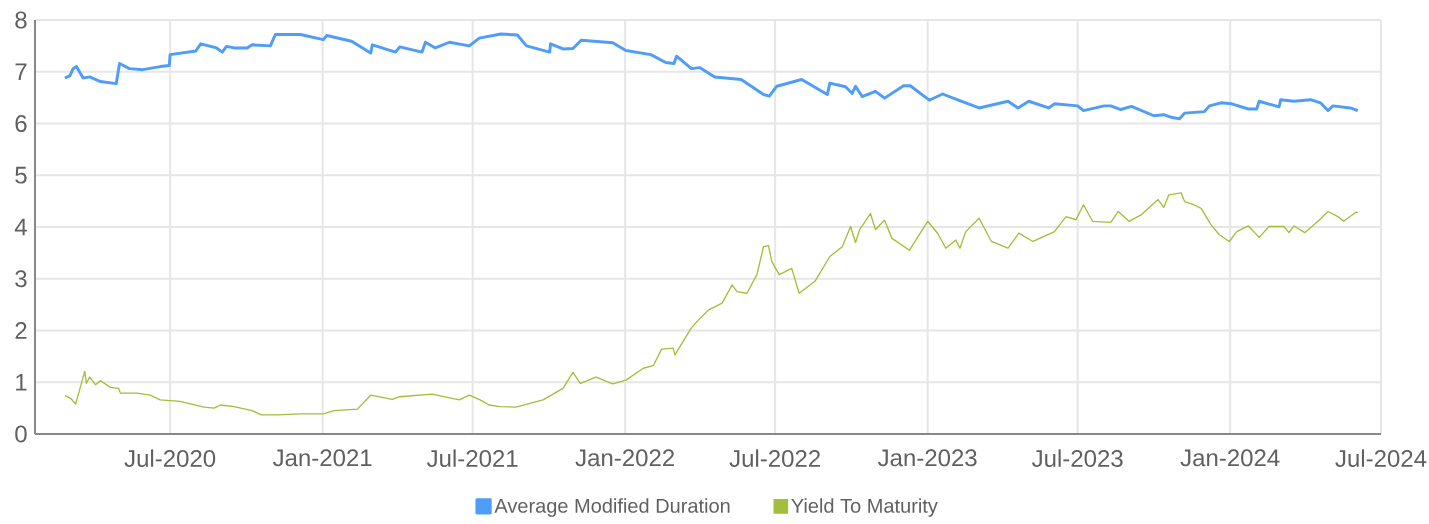 Image resolution: width=1429 pixels, height=524 pixels. Describe the element at coordinates (1077, 458) in the screenshot. I see `x-tick-label: Jul-2023` at that location.